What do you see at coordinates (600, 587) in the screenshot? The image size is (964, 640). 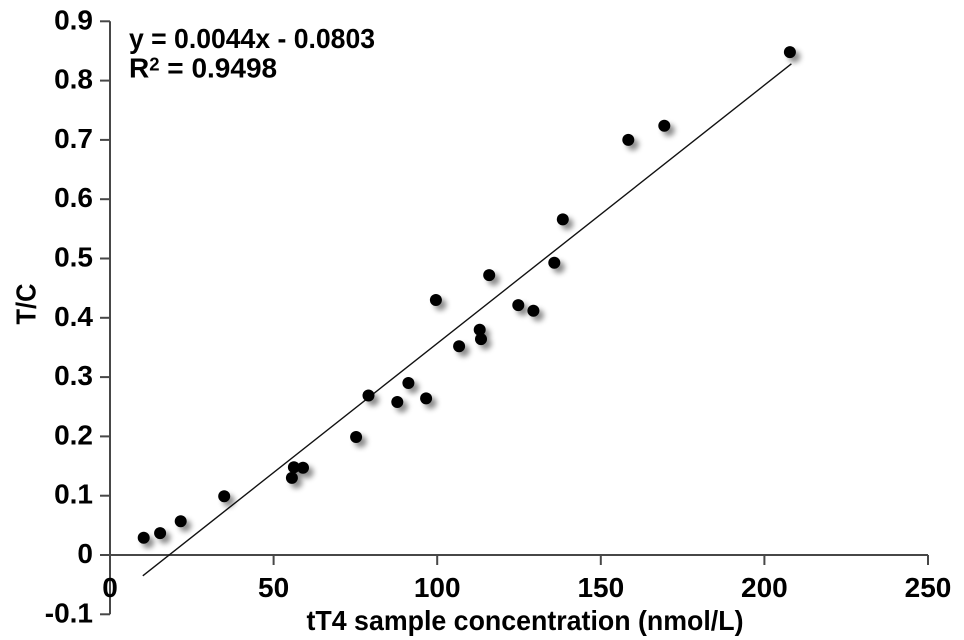 I see `svg-text: 150` at bounding box center [600, 587].